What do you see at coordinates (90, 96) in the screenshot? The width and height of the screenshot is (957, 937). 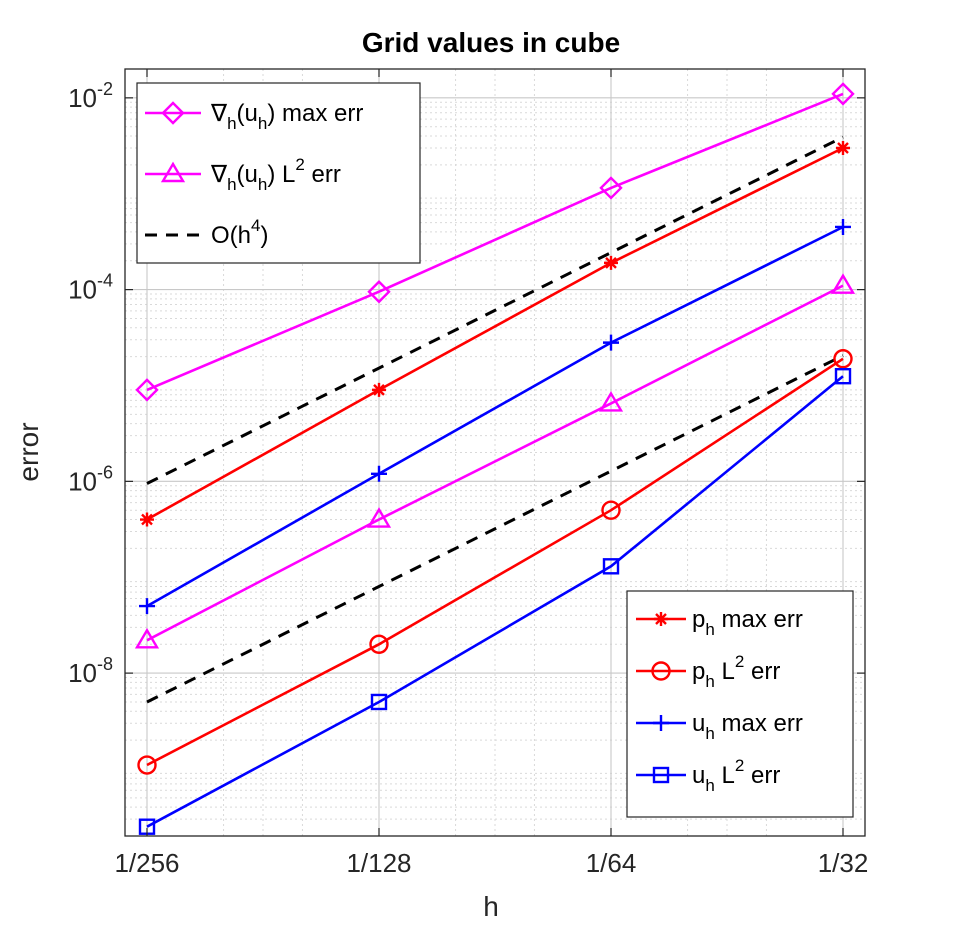 I see `y-tick-label: 10⁻²` at bounding box center [90, 96].